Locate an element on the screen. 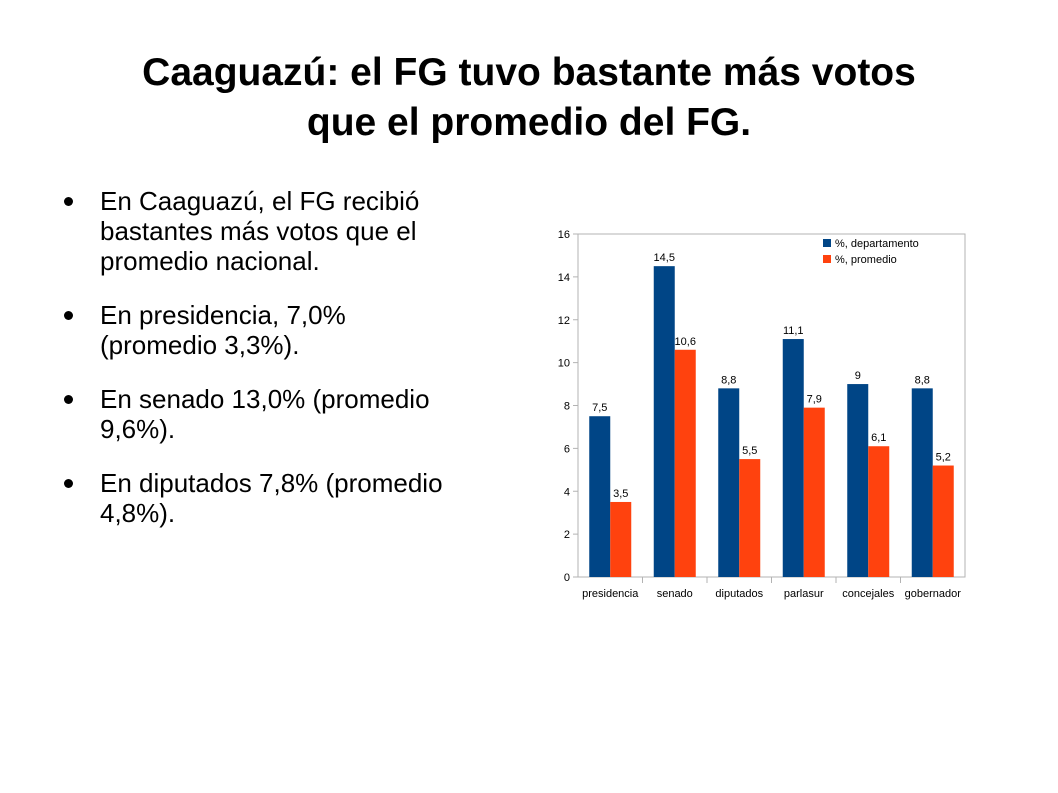 Image resolution: width=1058 pixels, height=793 pixels. bullet-item: En senado 13,0% (promedio 9,6%). is located at coordinates (262, 414).